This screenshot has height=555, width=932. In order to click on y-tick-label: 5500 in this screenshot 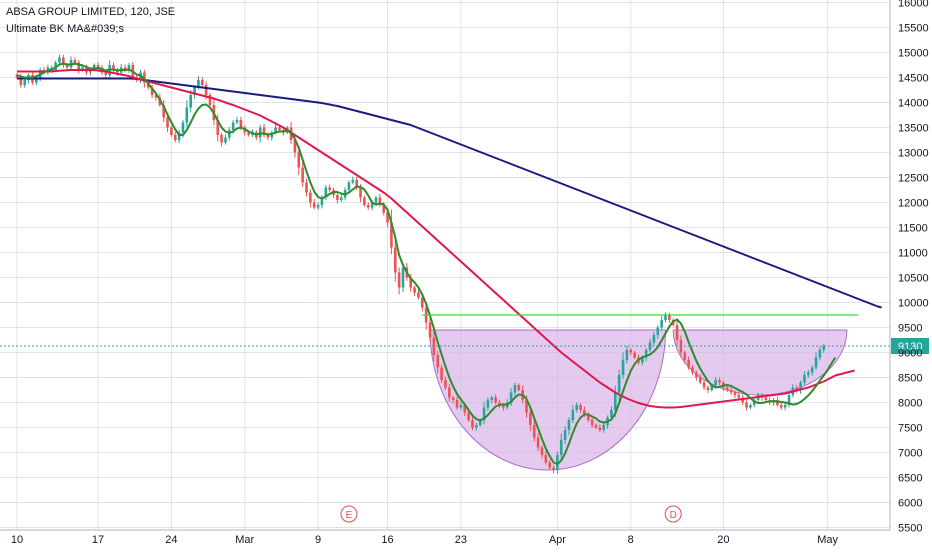, I will do `click(910, 529)`.